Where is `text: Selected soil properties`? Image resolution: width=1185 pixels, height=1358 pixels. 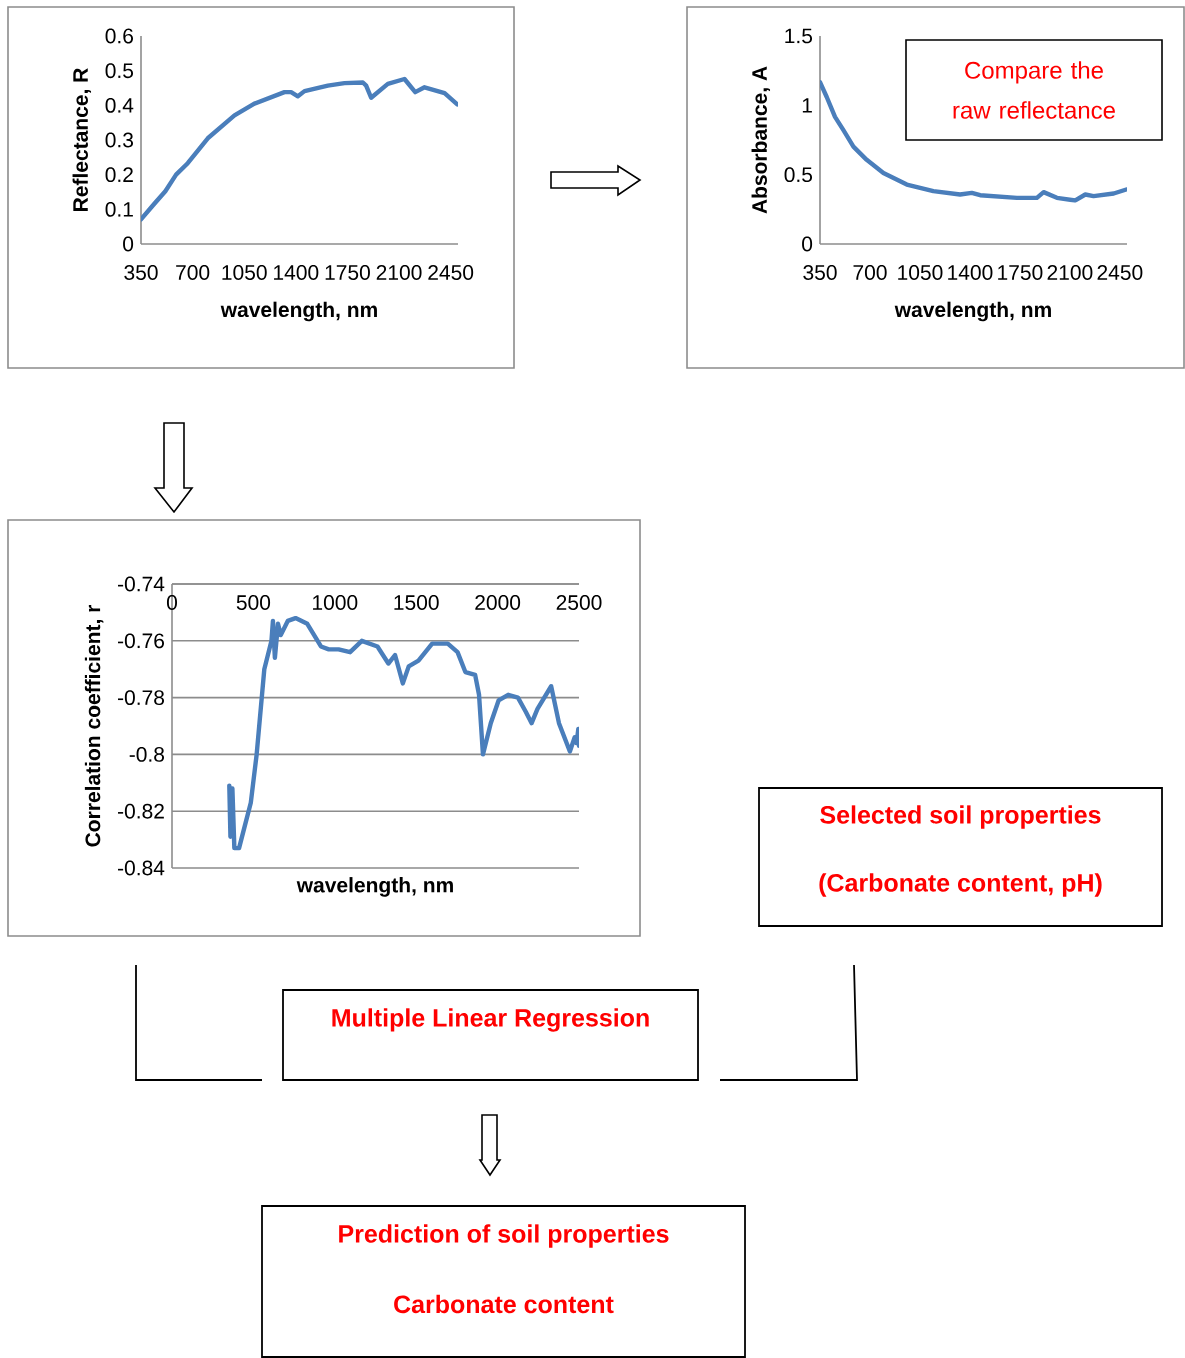 text: Selected soil properties is located at coordinates (960, 817).